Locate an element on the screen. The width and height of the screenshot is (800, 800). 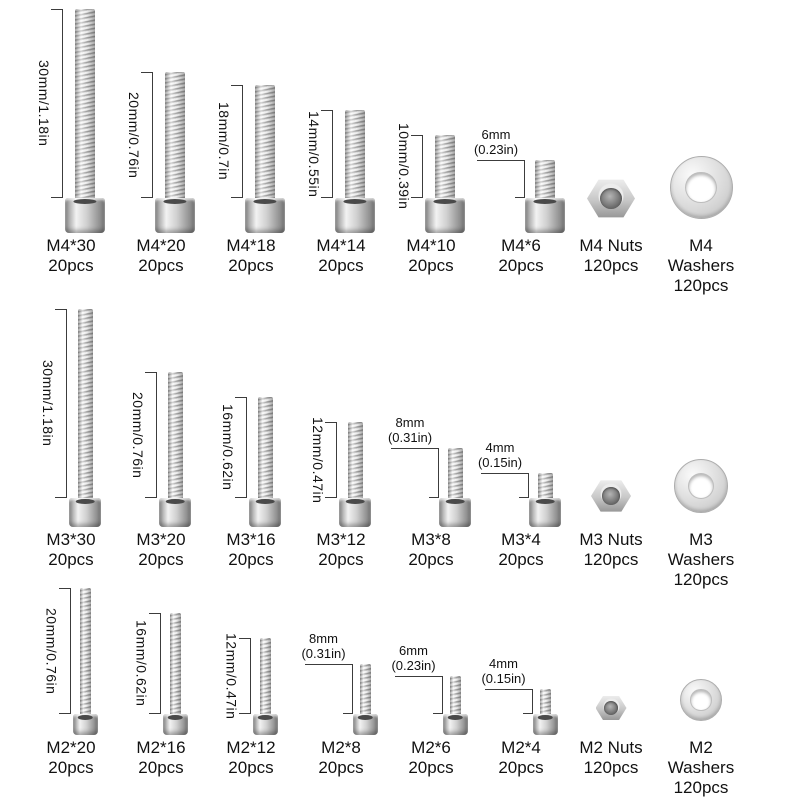
washer-item: M2 Washers 120pcs is located at coordinates (701, 688).